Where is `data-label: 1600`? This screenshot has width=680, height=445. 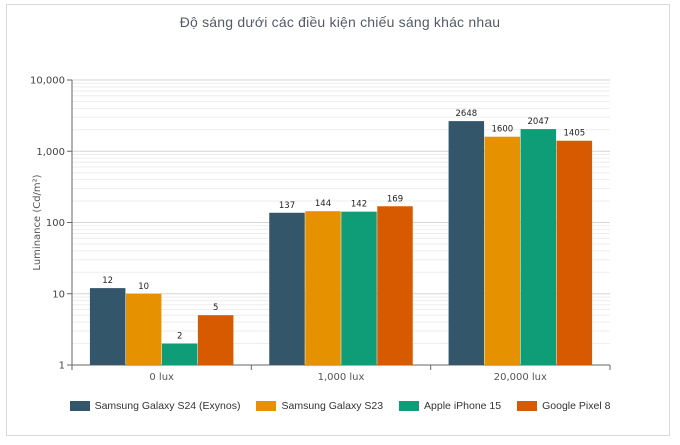
data-label: 1600 is located at coordinates (503, 130).